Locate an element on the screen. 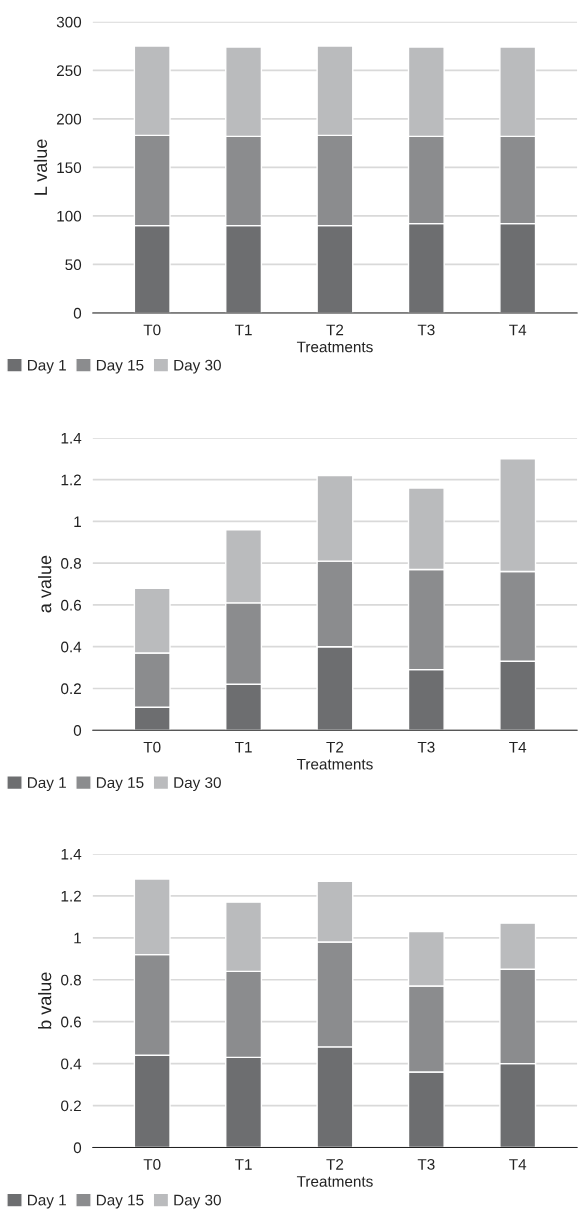 The width and height of the screenshot is (580, 1213). y-axis-title: L value is located at coordinates (40, 167).